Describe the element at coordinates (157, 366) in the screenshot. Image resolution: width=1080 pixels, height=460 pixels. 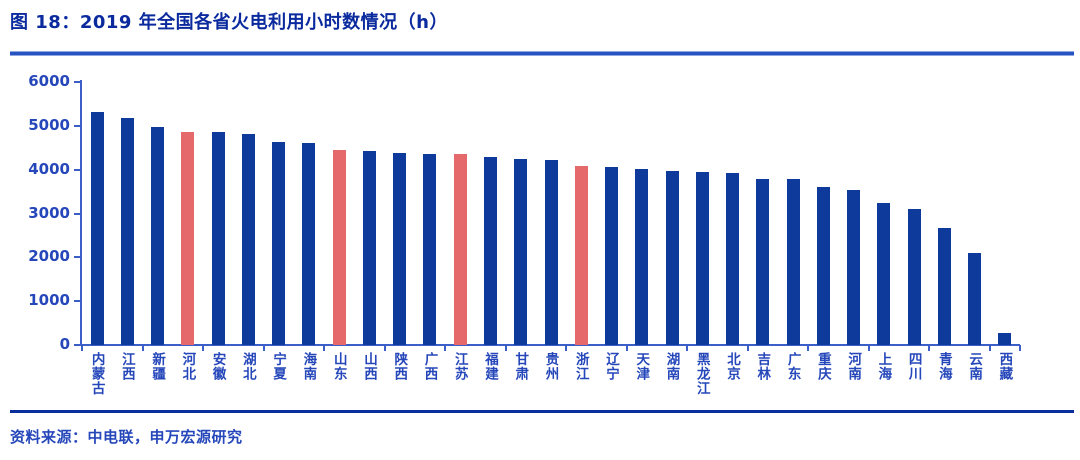
I see `x-axis-label-新疆: 新疆` at that location.